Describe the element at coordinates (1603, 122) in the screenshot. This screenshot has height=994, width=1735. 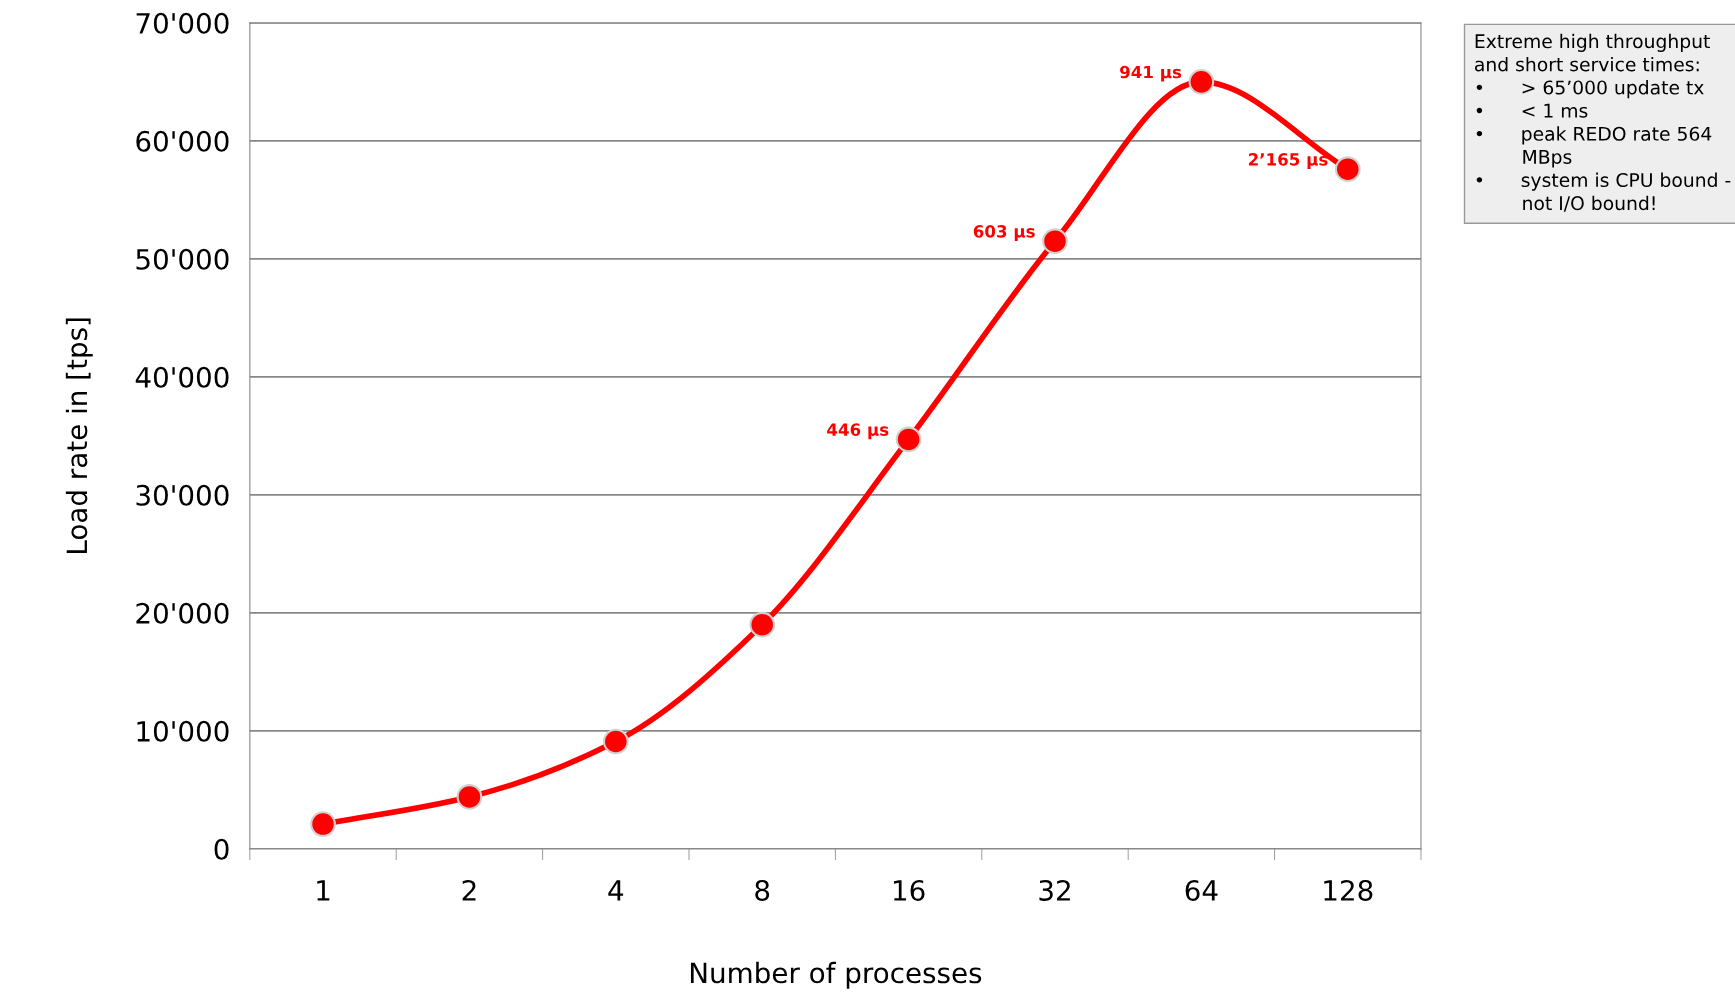
I see `text: Extreme high throughput and short service times: • > 65’000 update tx • < 1 ms • peak REDO rate 564 MBps • system is CPU bound - not I/O bound!` at that location.